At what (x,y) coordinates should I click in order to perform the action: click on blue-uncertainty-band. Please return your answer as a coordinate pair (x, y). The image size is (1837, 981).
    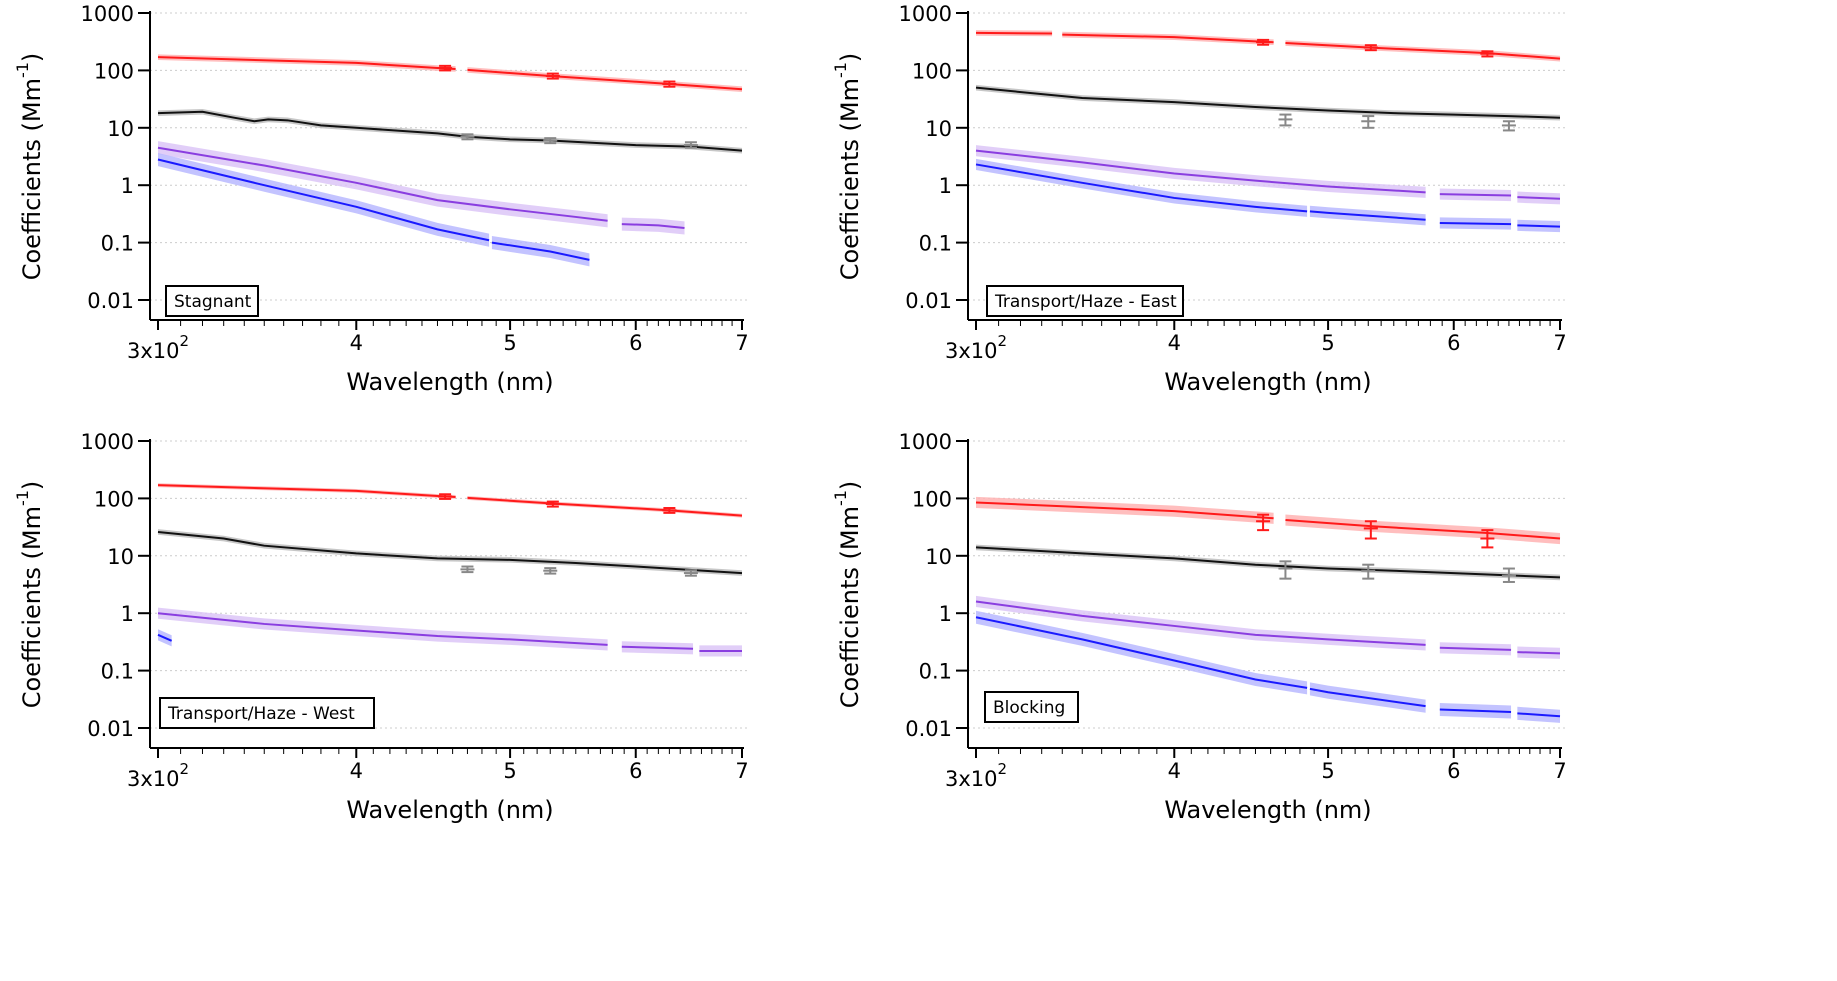
    Looking at the image, I should click on (540, 251).